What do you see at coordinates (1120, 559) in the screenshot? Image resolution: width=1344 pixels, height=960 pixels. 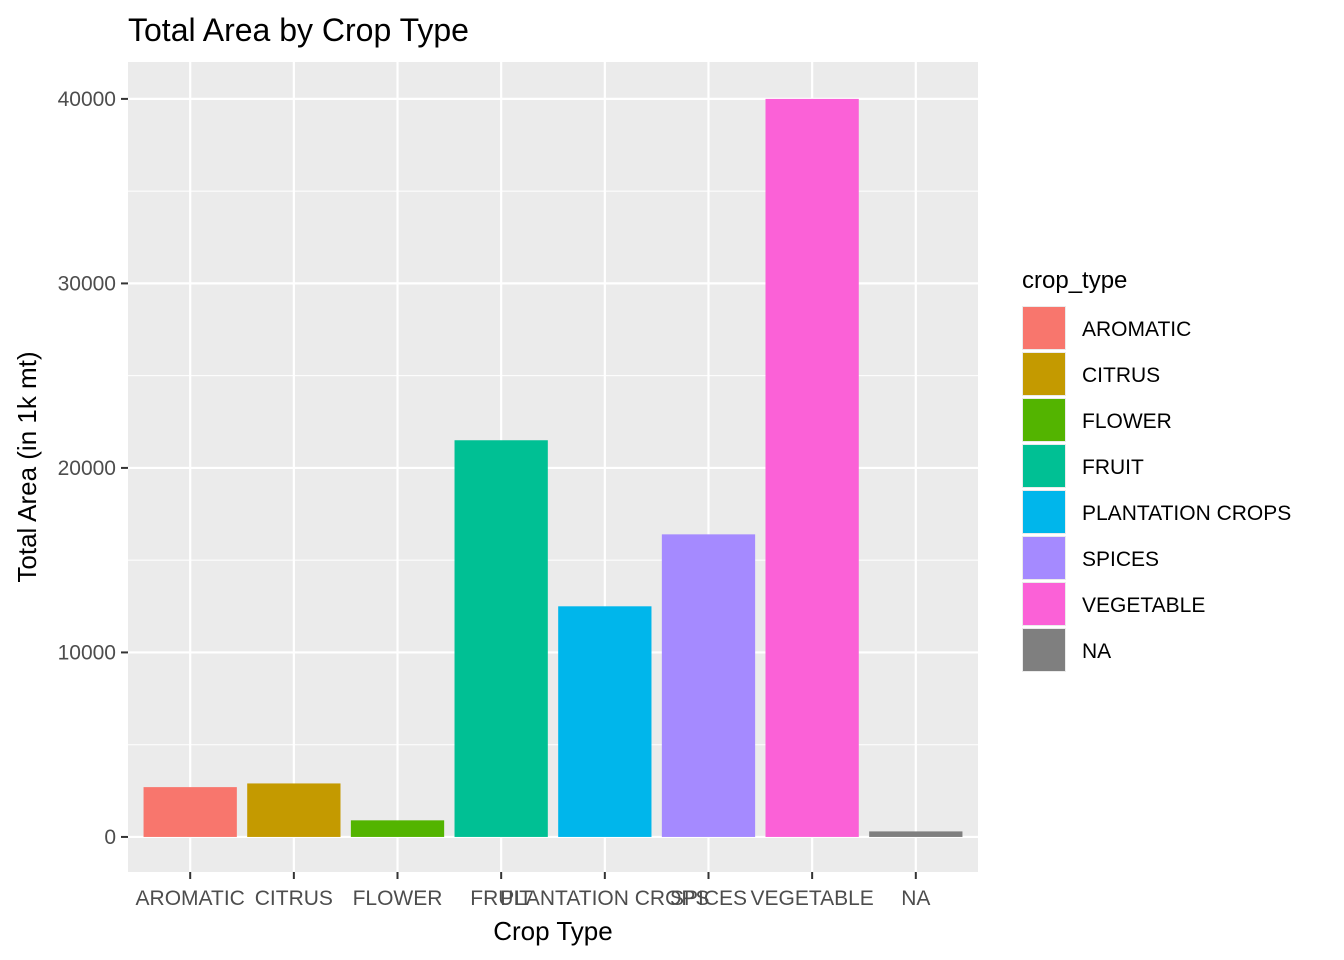 I see `legend-label: SPICES` at bounding box center [1120, 559].